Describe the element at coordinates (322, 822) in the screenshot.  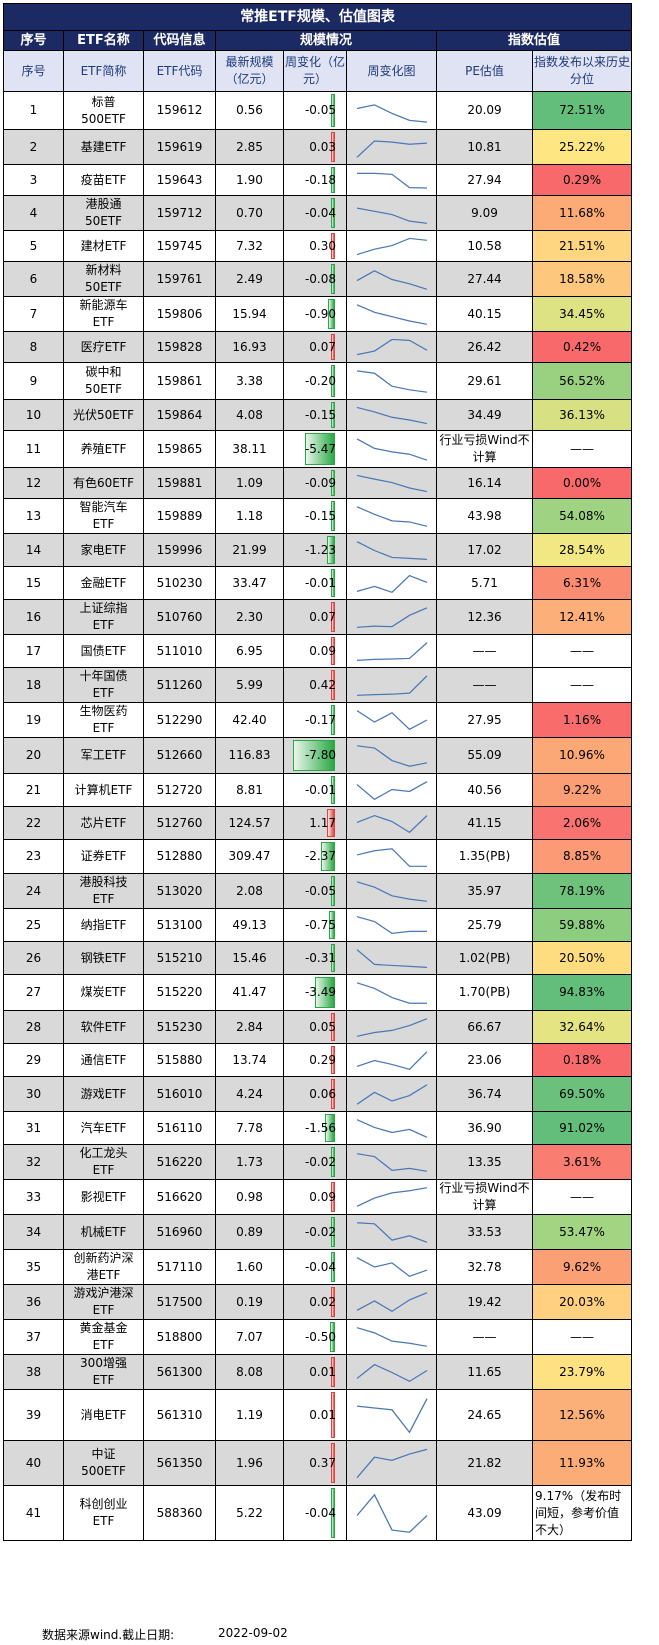
I see `change-value: 1.17` at that location.